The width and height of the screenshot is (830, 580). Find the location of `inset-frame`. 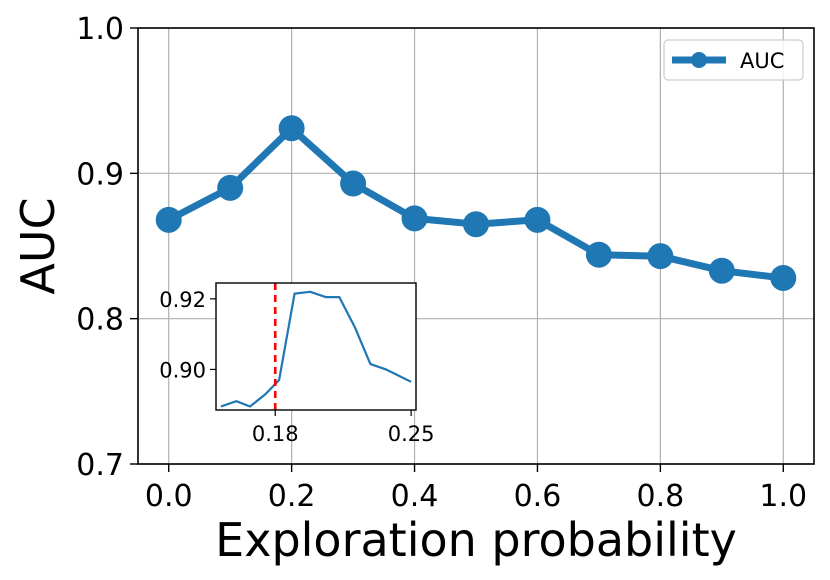

inset-frame is located at coordinates (316, 346).